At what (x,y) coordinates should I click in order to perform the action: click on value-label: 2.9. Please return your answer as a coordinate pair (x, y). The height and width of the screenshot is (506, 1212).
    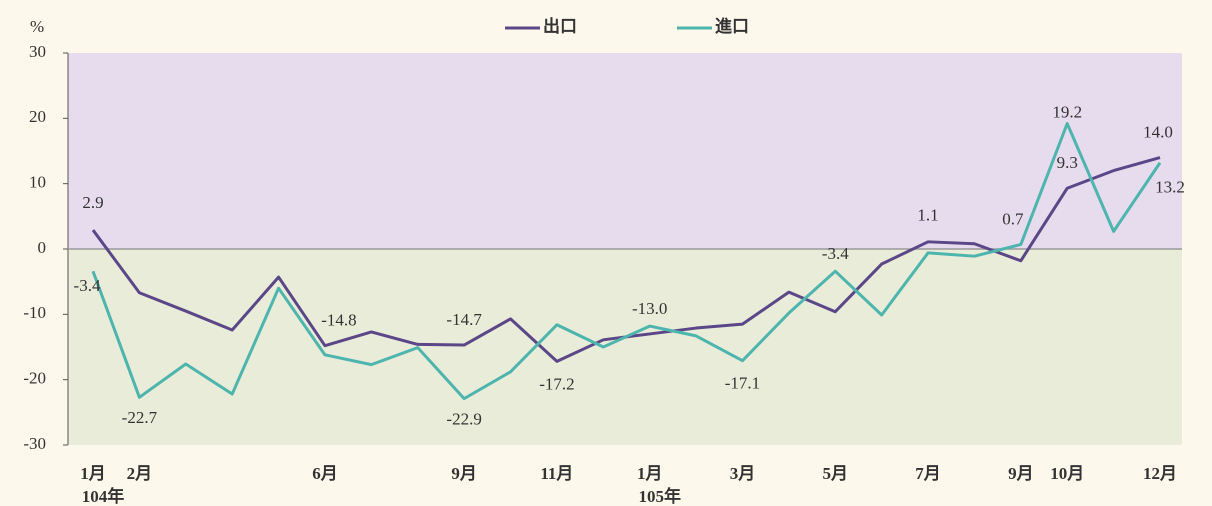
    Looking at the image, I should click on (92, 202).